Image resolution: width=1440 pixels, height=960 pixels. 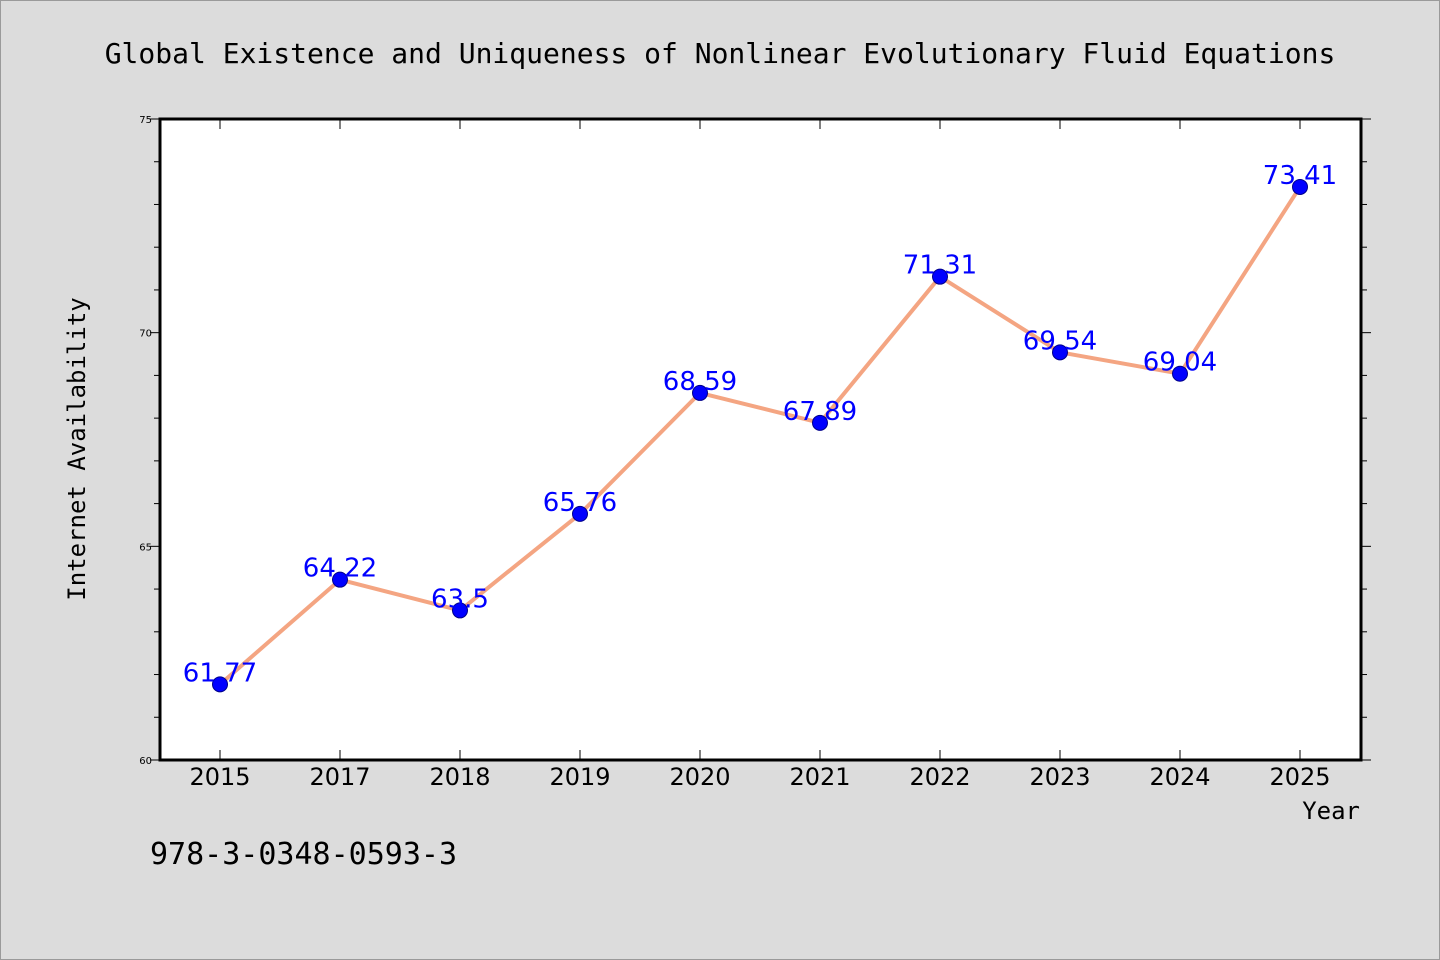 I want to click on isbn-footnote: 978-3-0348-0593-3, so click(x=303, y=854).